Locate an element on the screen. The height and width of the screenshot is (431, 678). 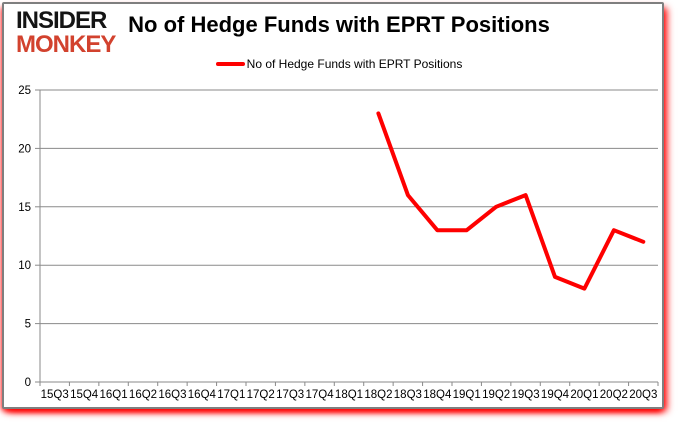
x-tick-label: 20Q2 is located at coordinates (614, 395).